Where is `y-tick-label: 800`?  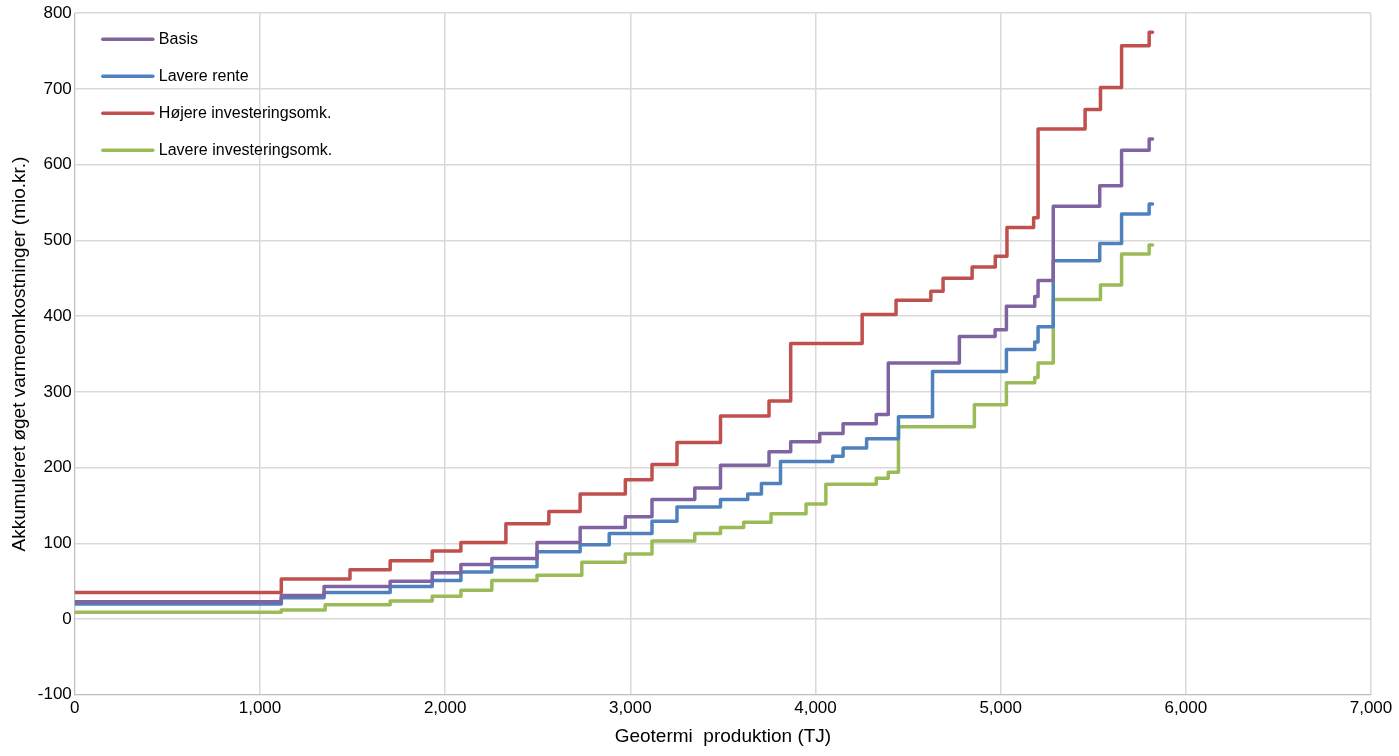 y-tick-label: 800 is located at coordinates (57, 12).